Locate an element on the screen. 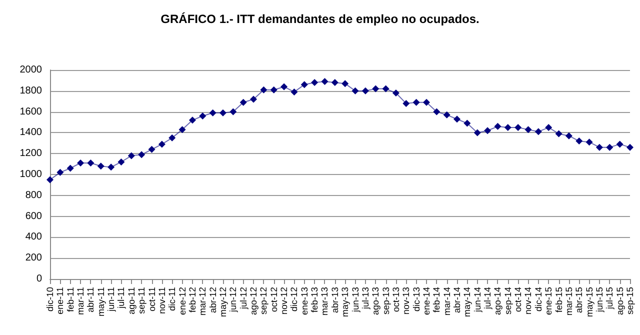  x-tick-label: sep-15 is located at coordinates (630, 301).